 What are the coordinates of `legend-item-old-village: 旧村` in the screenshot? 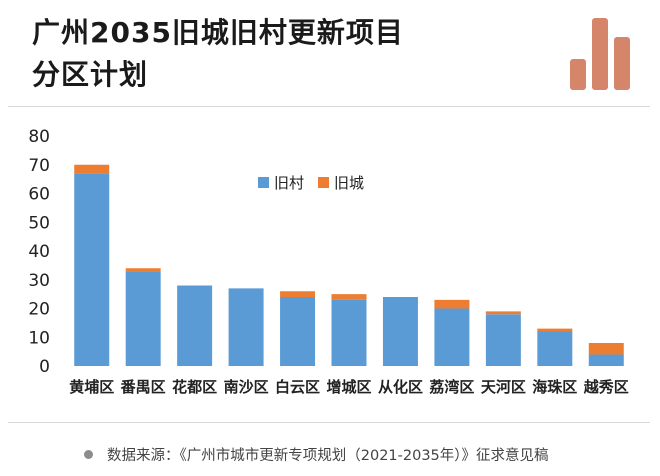 It's located at (281, 182).